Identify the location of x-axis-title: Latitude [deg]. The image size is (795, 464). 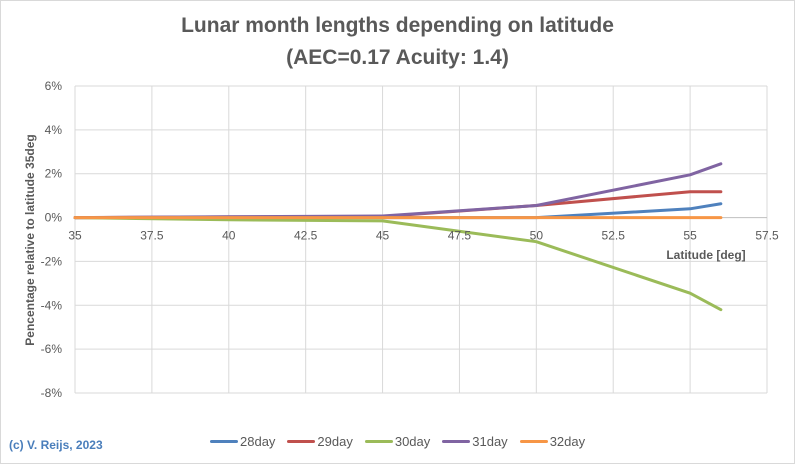
(705, 255).